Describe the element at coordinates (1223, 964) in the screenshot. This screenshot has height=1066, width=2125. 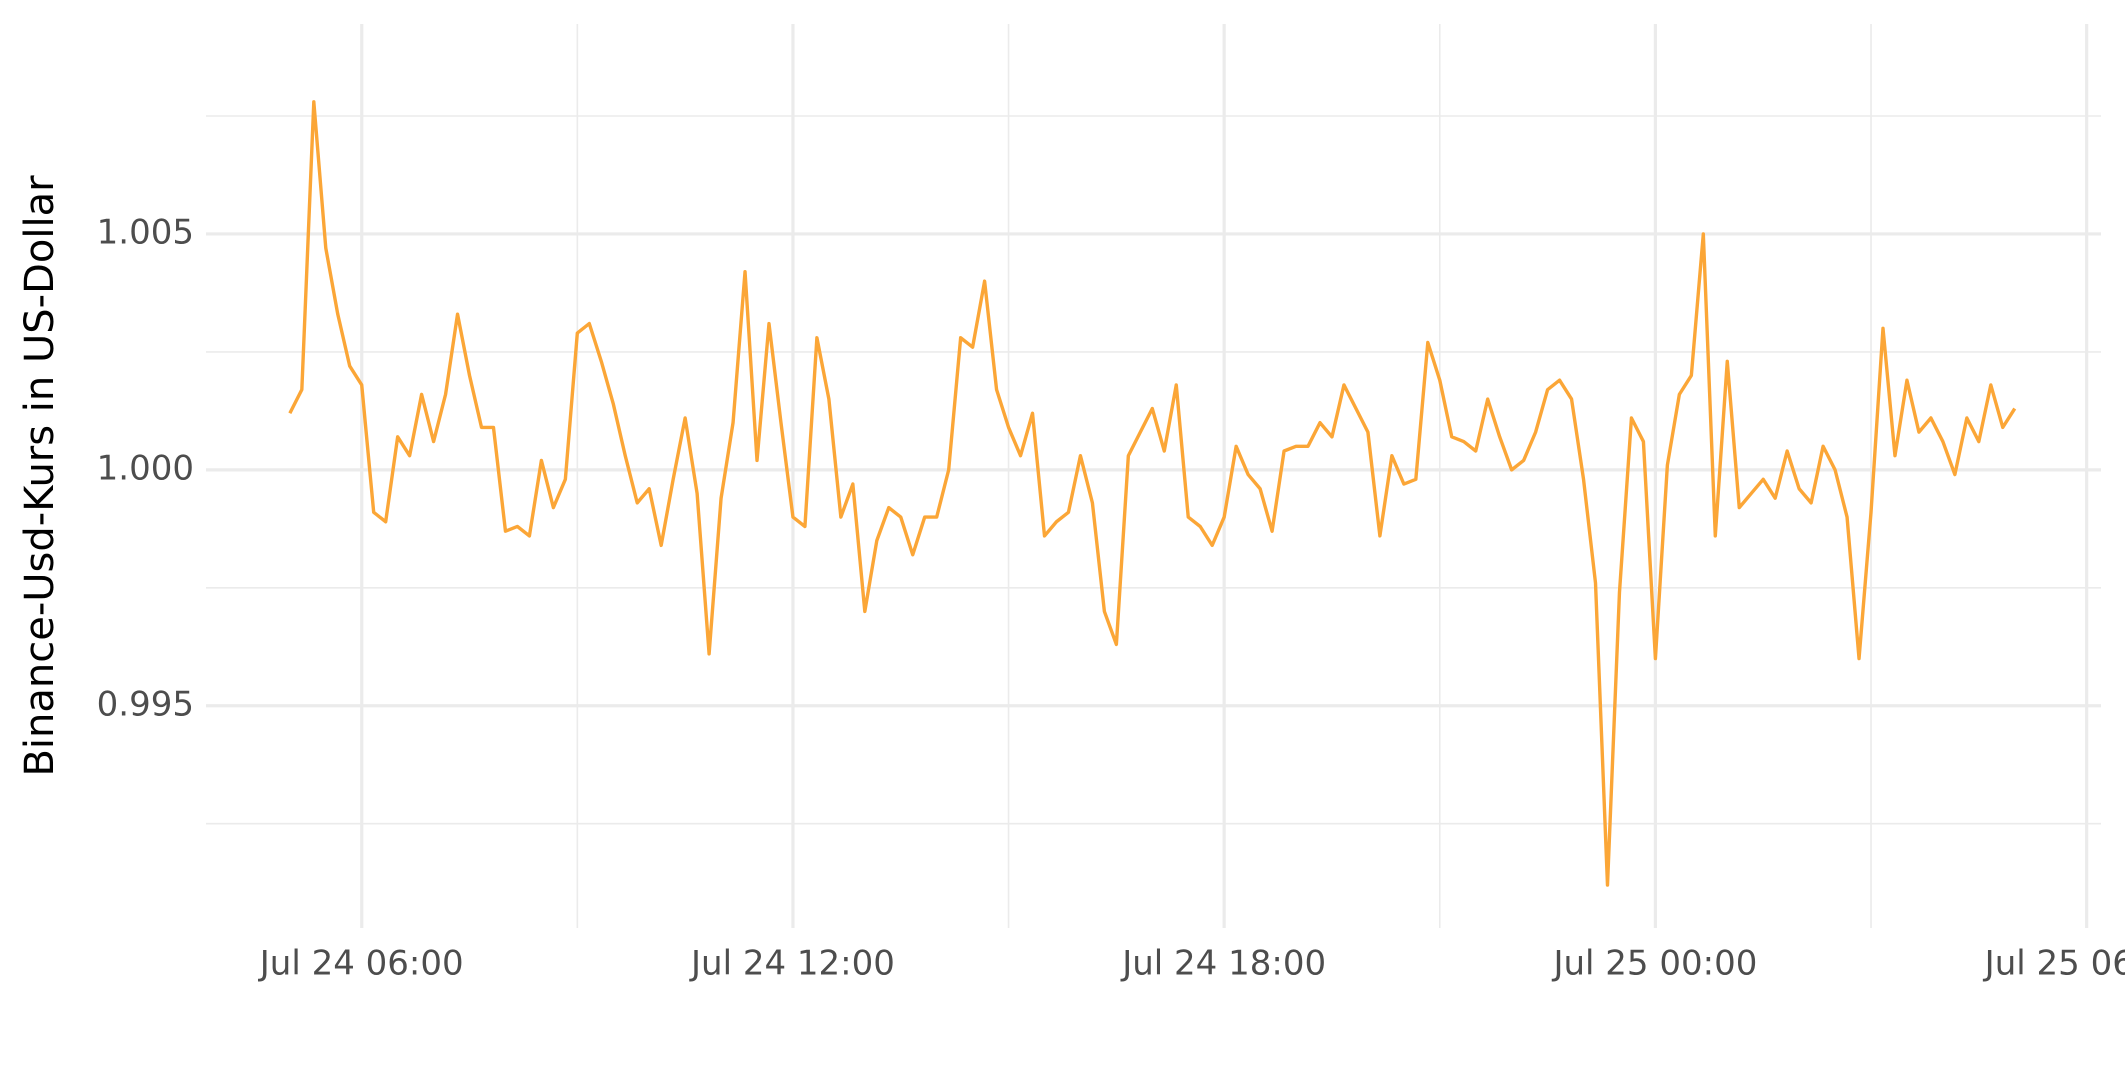
I see `x-tick-label: Jul 24 18:00` at that location.